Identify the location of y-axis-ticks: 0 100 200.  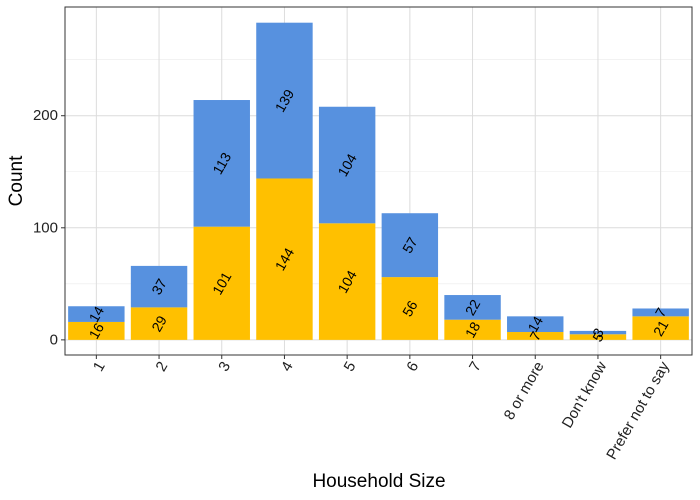
(49, 227).